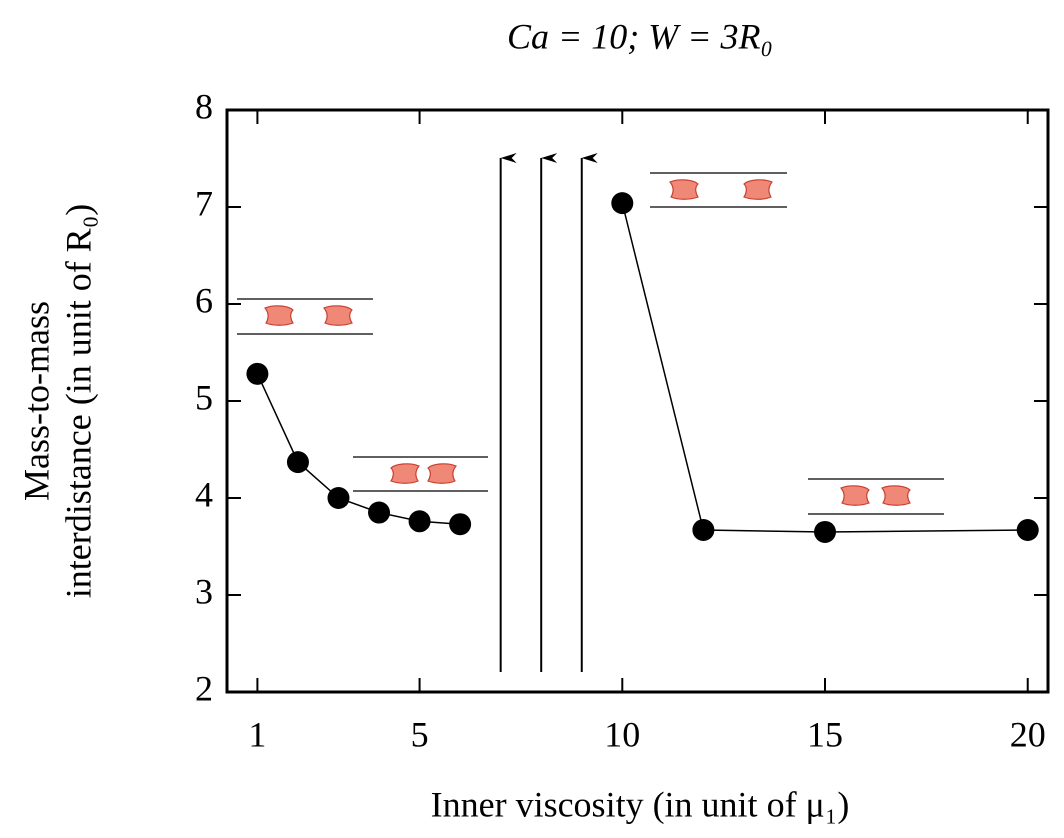 This screenshot has width=1064, height=838. Describe the element at coordinates (204, 300) in the screenshot. I see `y-tick-label: 6` at that location.